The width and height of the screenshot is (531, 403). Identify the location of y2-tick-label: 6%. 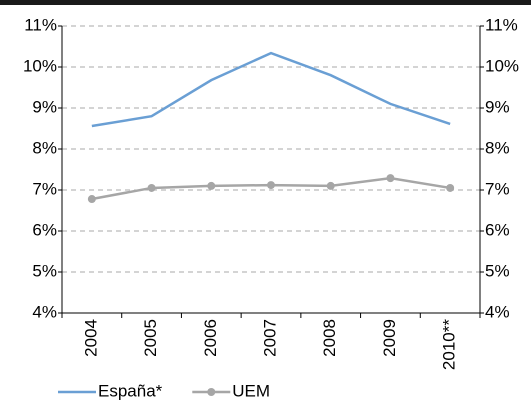
(497, 229).